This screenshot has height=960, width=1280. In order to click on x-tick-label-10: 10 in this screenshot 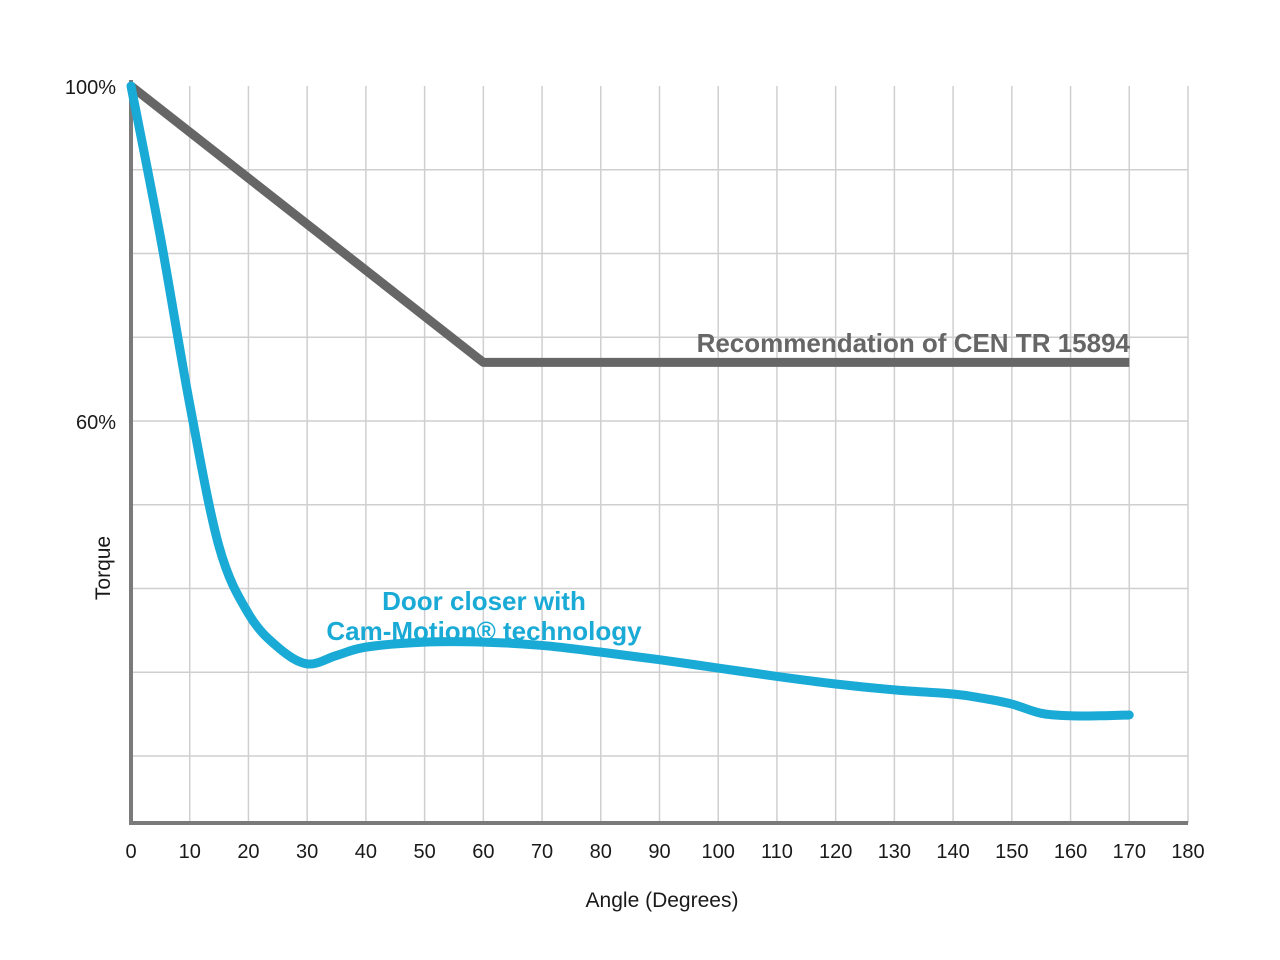, I will do `click(190, 852)`.